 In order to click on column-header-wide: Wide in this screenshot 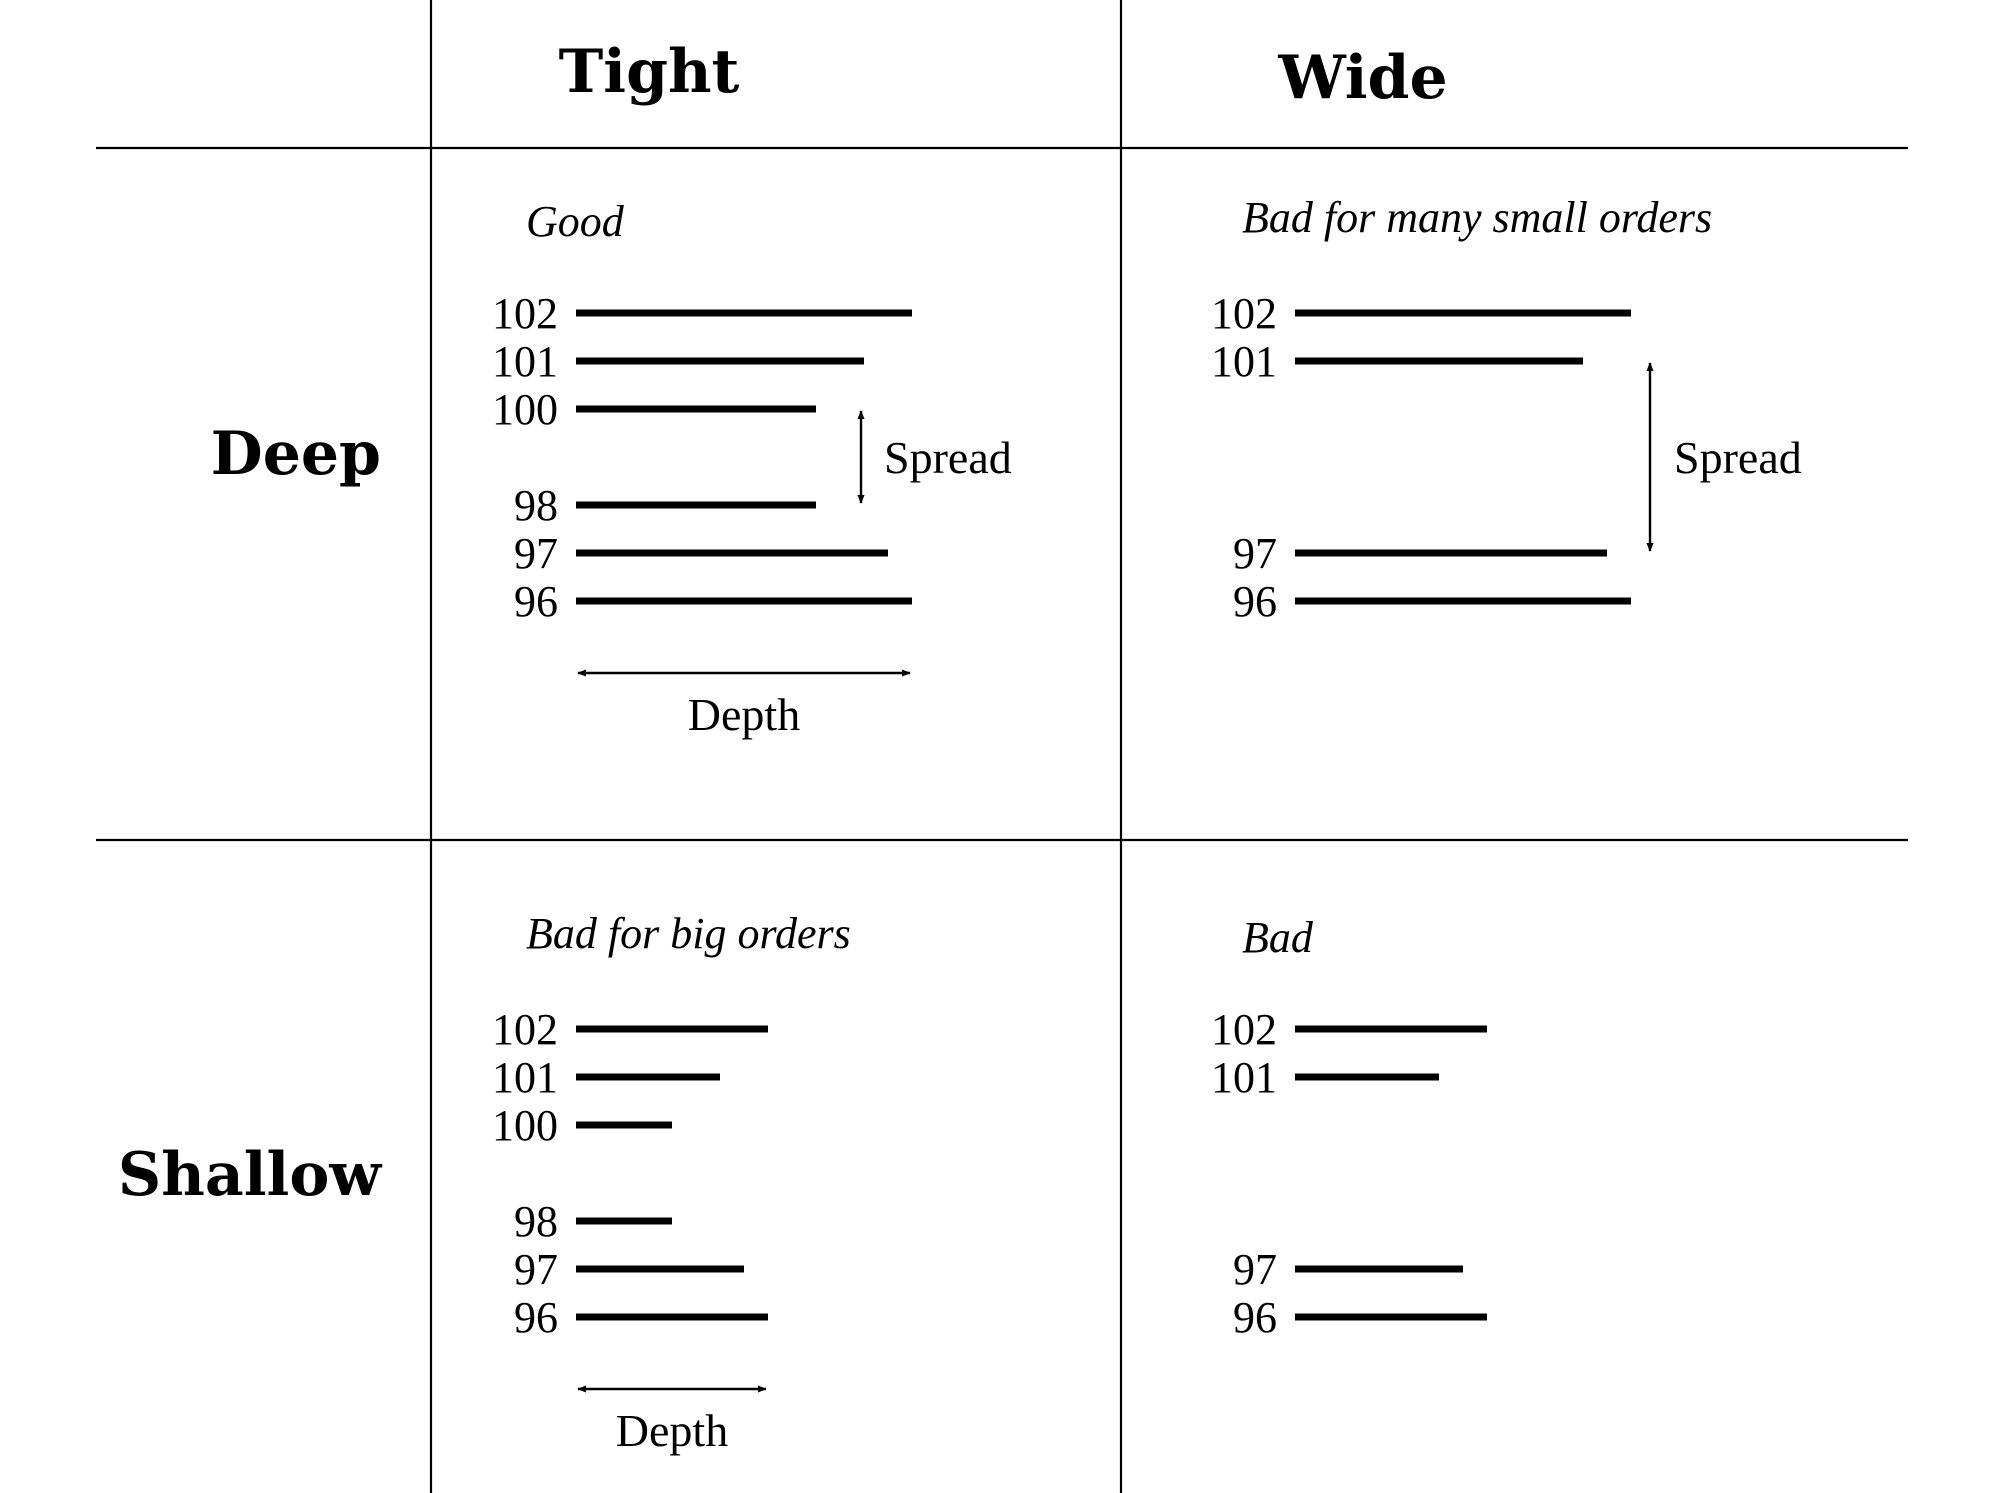, I will do `click(1362, 78)`.